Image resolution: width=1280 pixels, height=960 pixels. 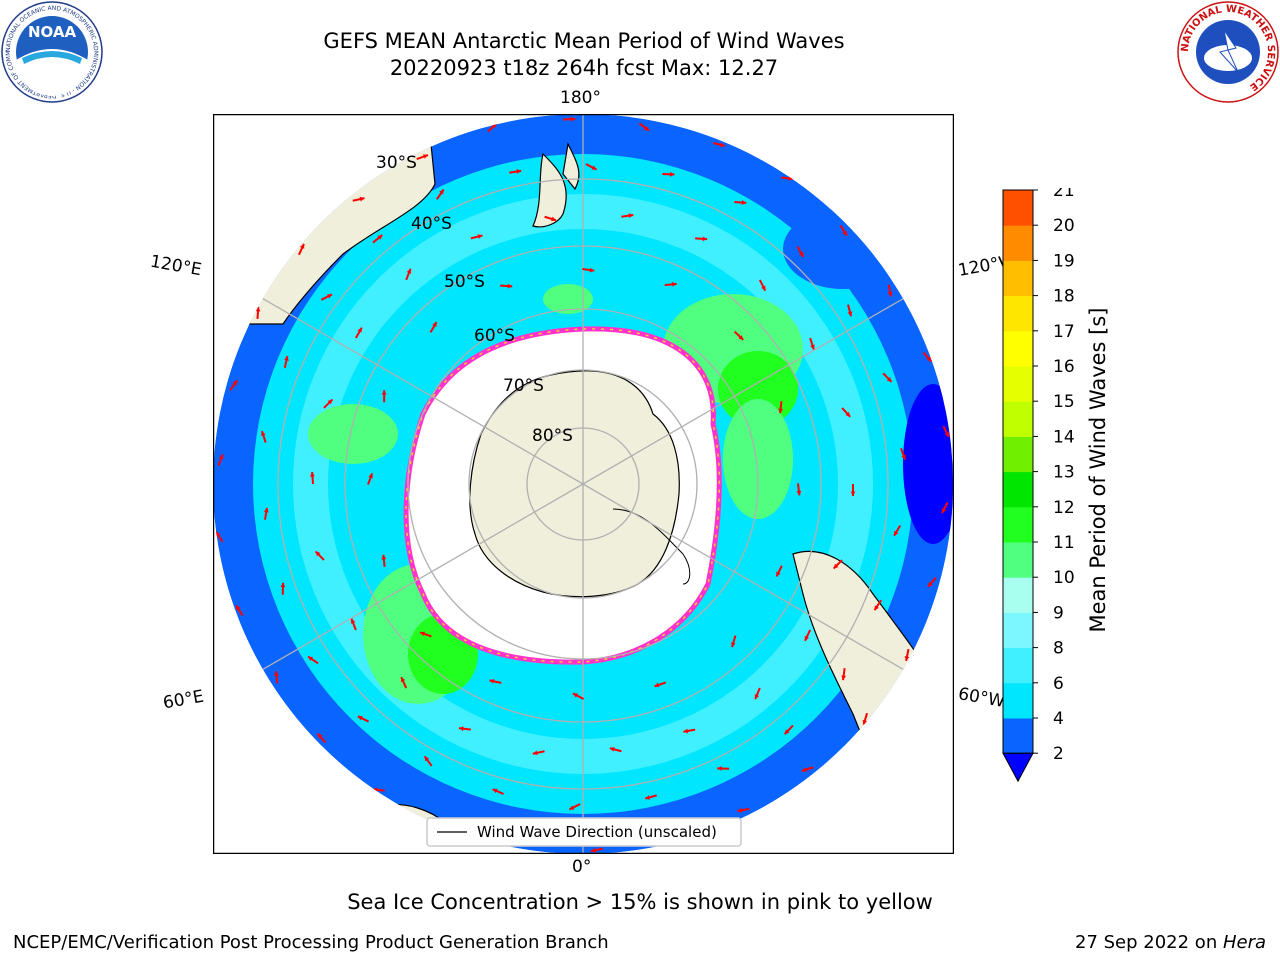 What do you see at coordinates (431, 224) in the screenshot?
I see `lat-label: 40°S` at bounding box center [431, 224].